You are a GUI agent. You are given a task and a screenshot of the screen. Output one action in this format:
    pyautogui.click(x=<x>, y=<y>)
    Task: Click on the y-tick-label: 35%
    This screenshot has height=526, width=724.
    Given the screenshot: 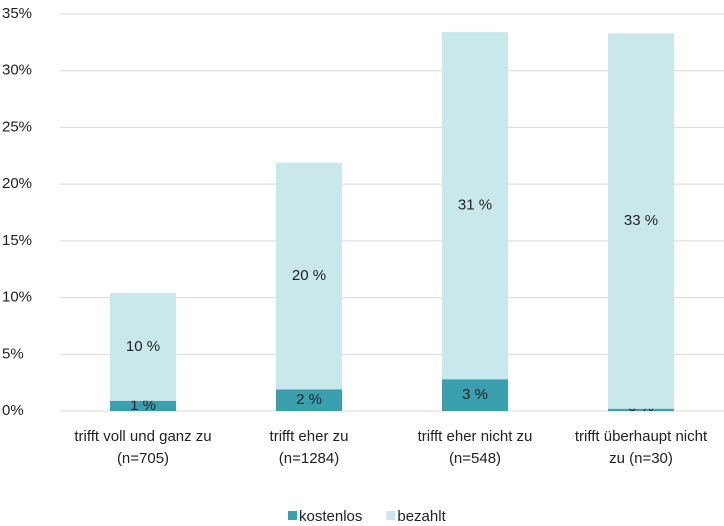 What is the action you would take?
    pyautogui.click(x=17, y=13)
    